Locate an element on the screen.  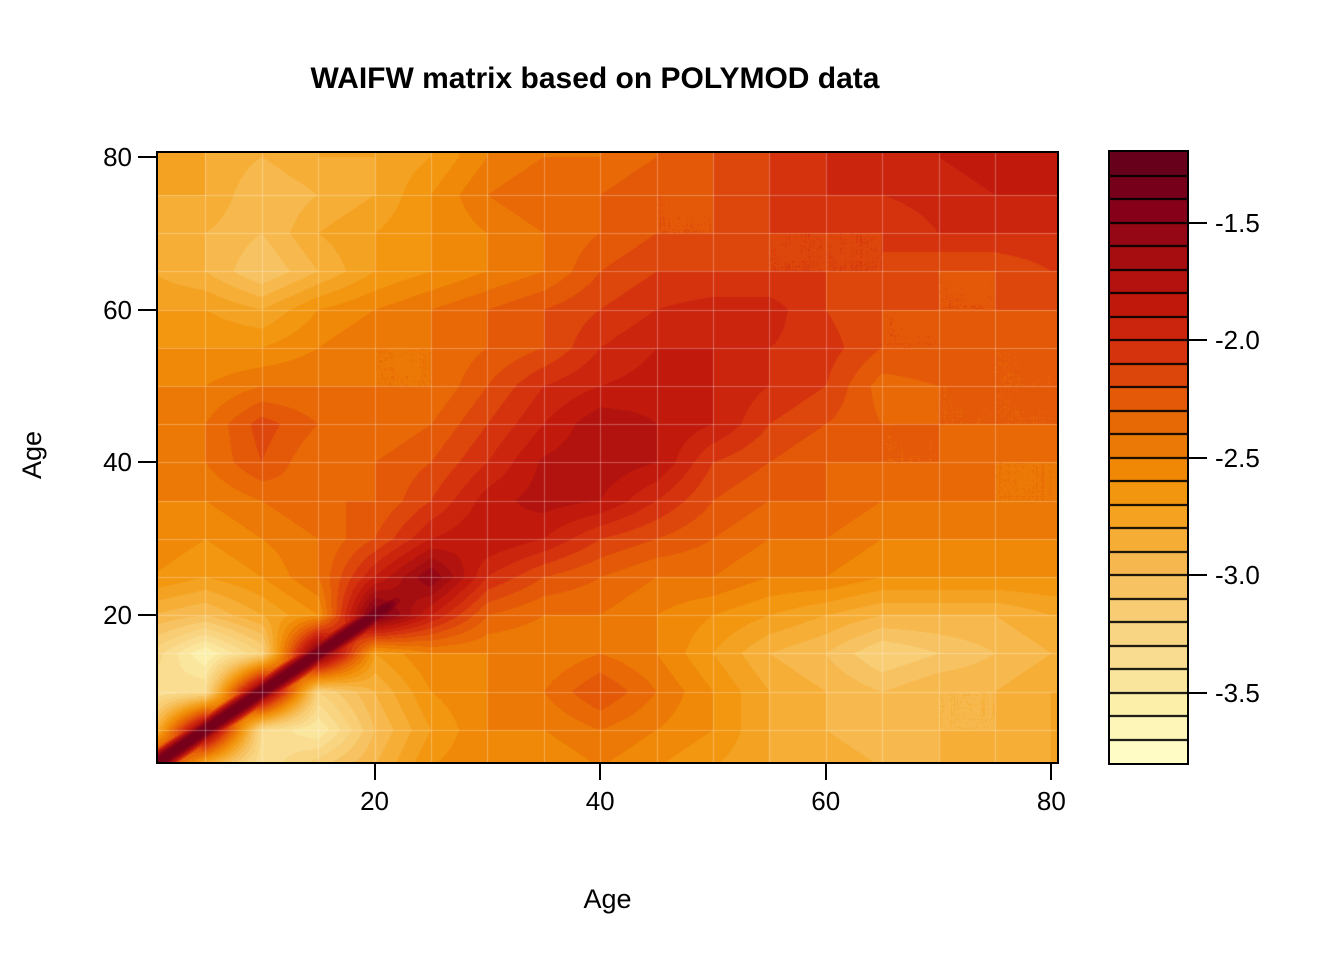
chart-title: WAIFW matrix based on POLYMOD data is located at coordinates (595, 78).